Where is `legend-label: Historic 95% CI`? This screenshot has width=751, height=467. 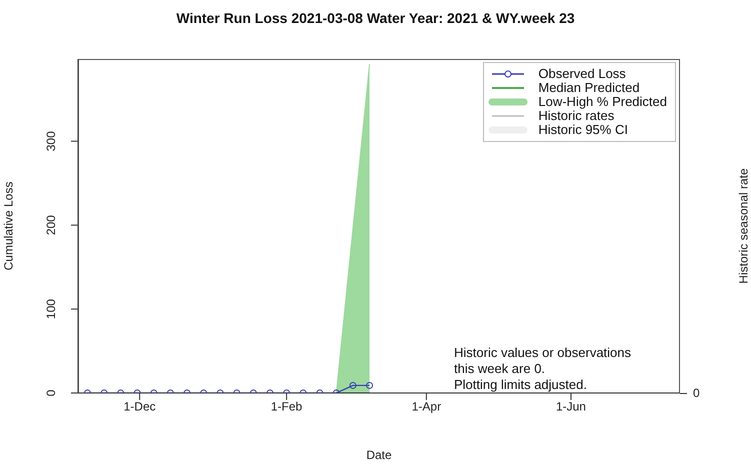
legend-label: Historic 95% CI is located at coordinates (583, 129).